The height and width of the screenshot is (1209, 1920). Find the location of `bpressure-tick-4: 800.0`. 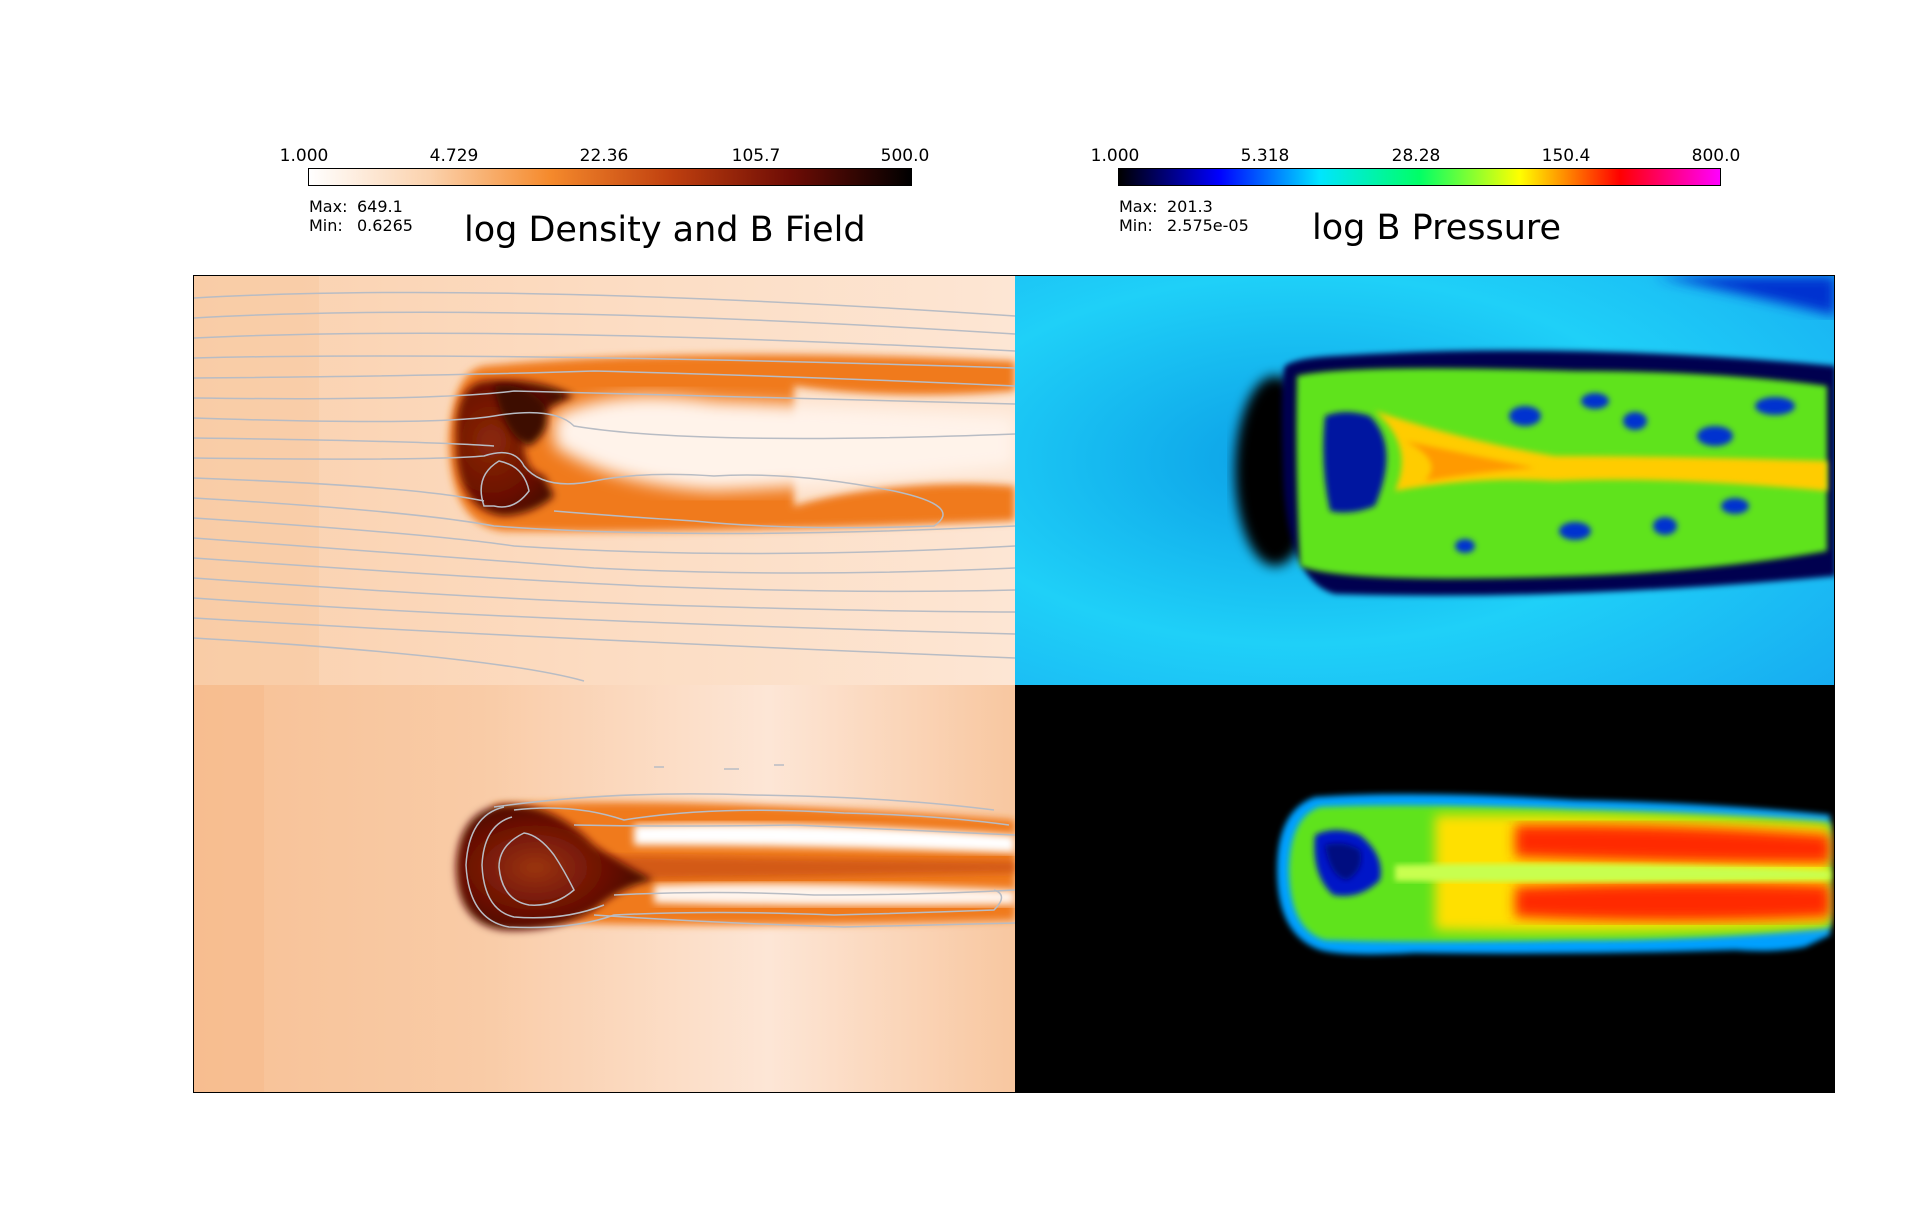

bpressure-tick-4: 800.0 is located at coordinates (1716, 156).